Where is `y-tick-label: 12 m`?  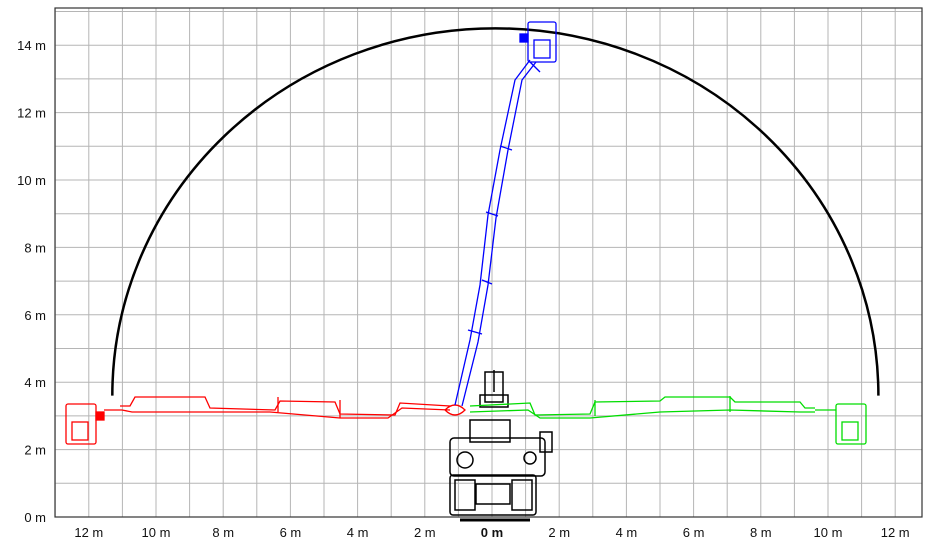 y-tick-label: 12 m is located at coordinates (31, 113).